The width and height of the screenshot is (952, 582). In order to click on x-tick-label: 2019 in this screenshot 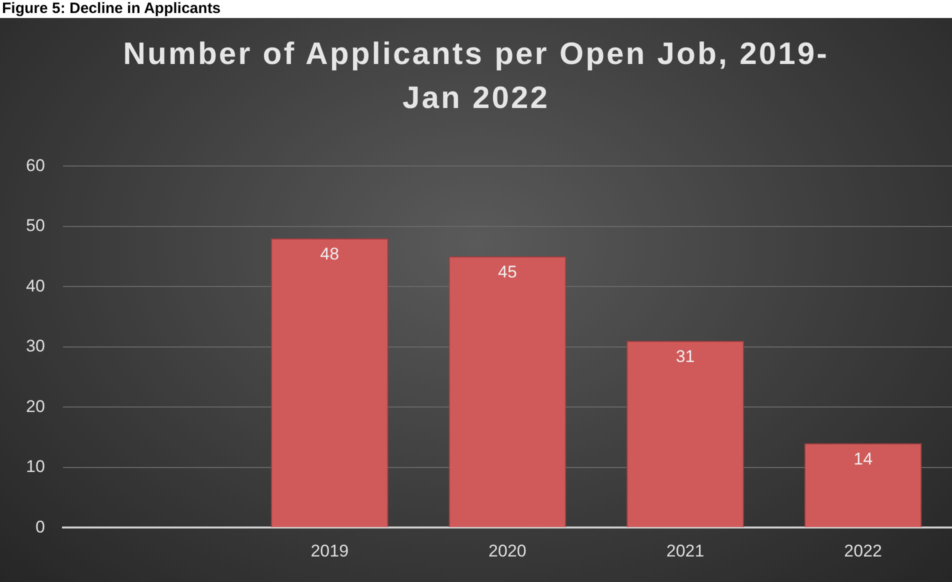, I will do `click(329, 550)`.